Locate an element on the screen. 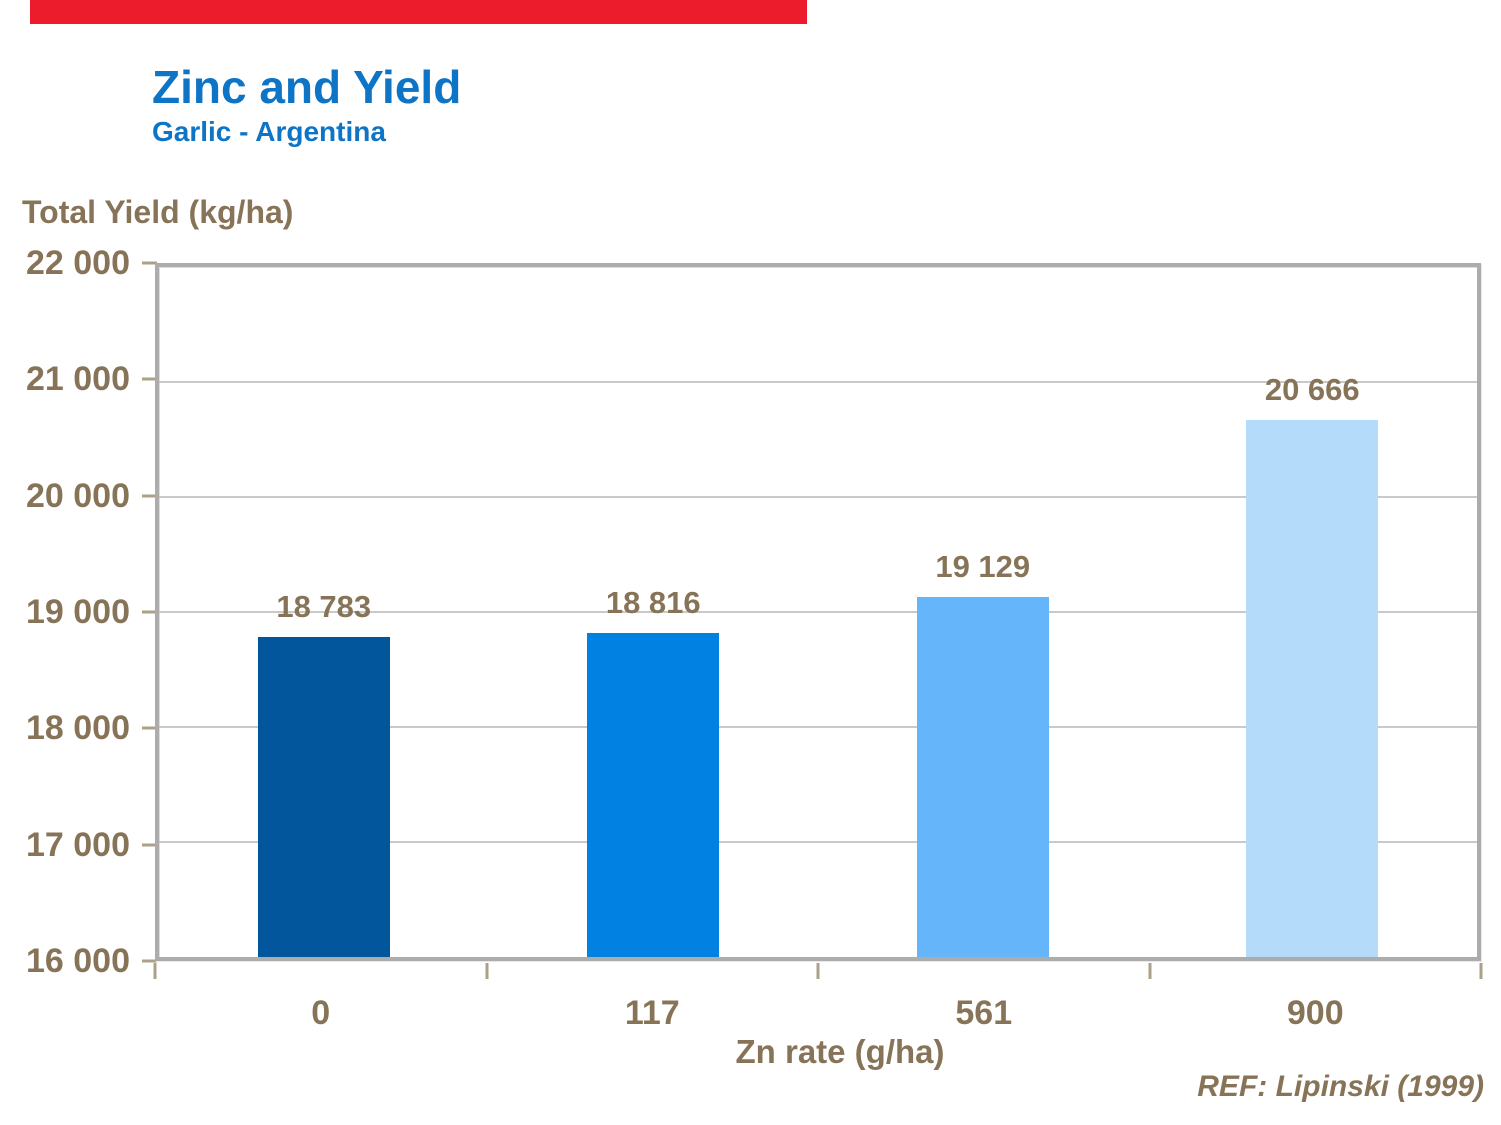 This screenshot has width=1501, height=1125. y-tick-label: 19 000 is located at coordinates (78, 612).